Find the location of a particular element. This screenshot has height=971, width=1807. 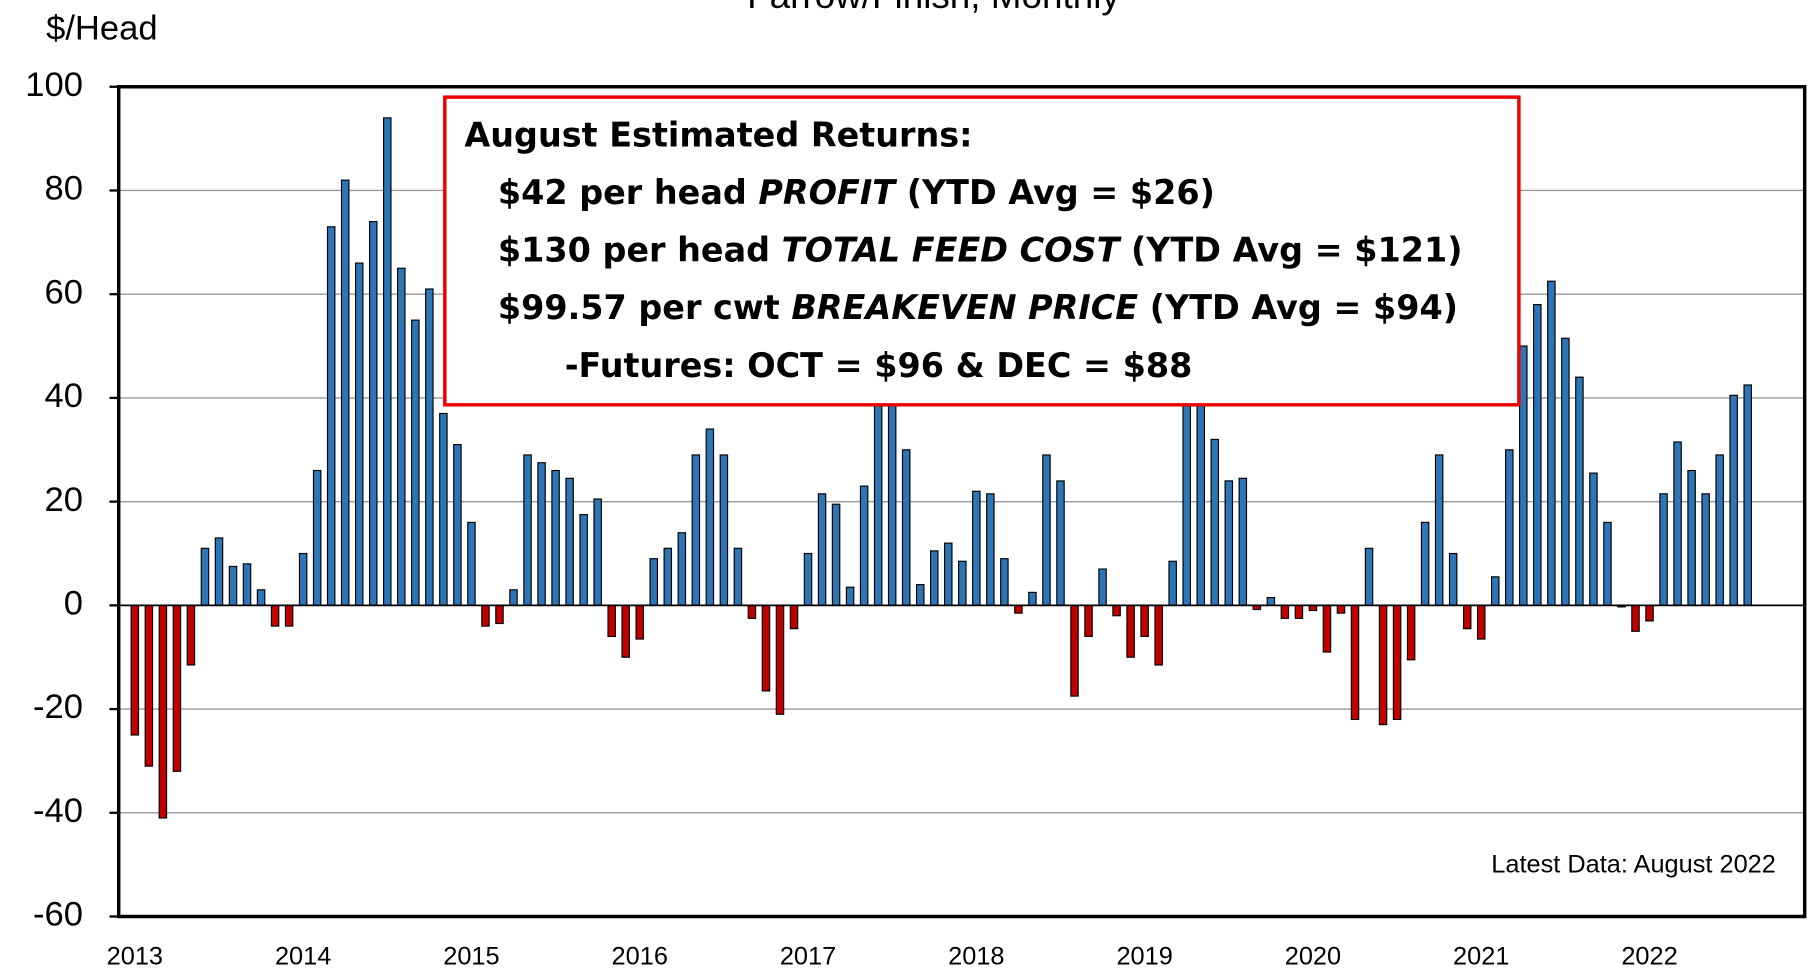

x-tick-label: 2021 is located at coordinates (1481, 957).